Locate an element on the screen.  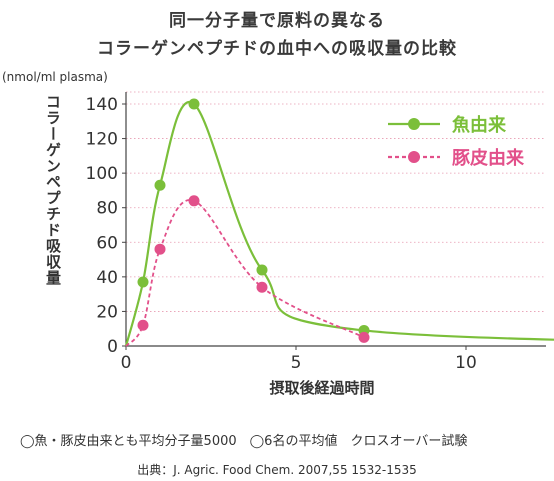
footnote: ◯魚・豚皮由来とも平均分子量5000 ◯6名の平均値 クロスオーバー試験 is located at coordinates (244, 441).